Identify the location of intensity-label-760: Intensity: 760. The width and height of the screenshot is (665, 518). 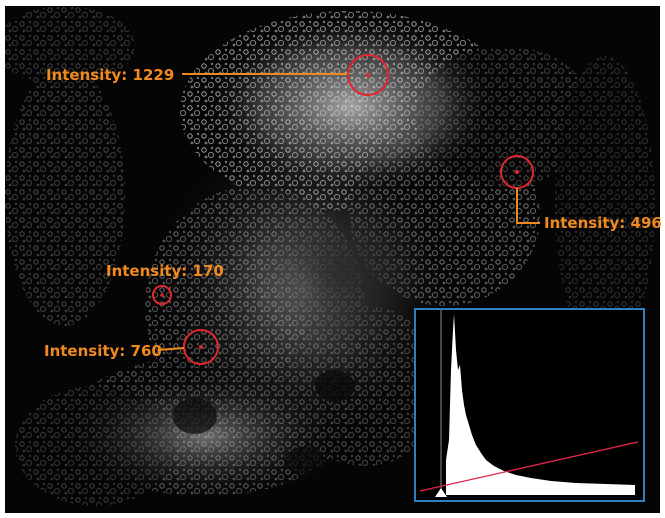
(103, 351).